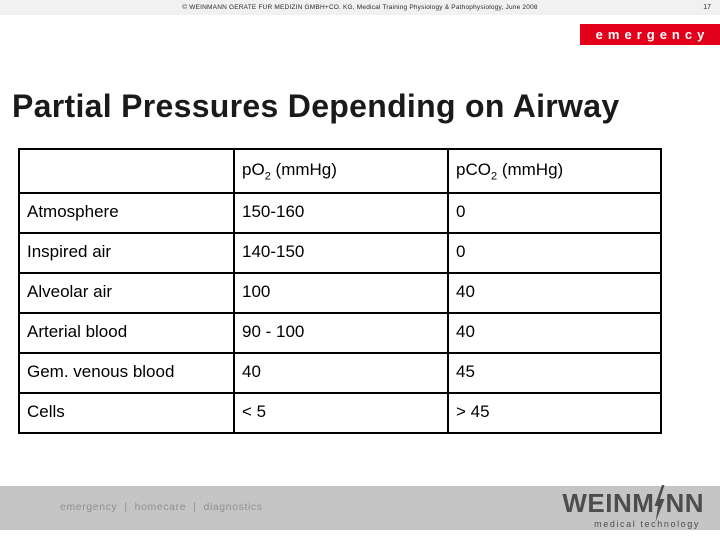  I want to click on page-number: 17, so click(707, 7).